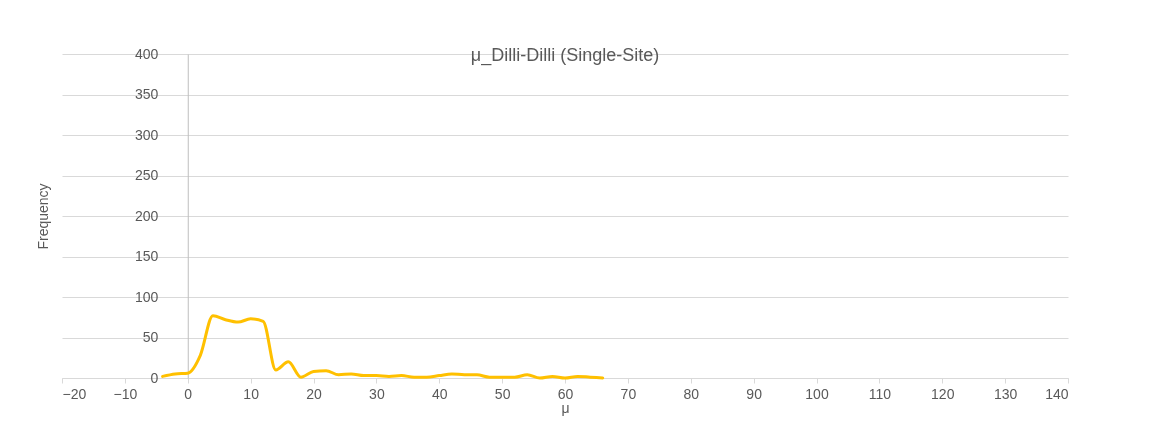  I want to click on x-axis-title: μ, so click(565, 407).